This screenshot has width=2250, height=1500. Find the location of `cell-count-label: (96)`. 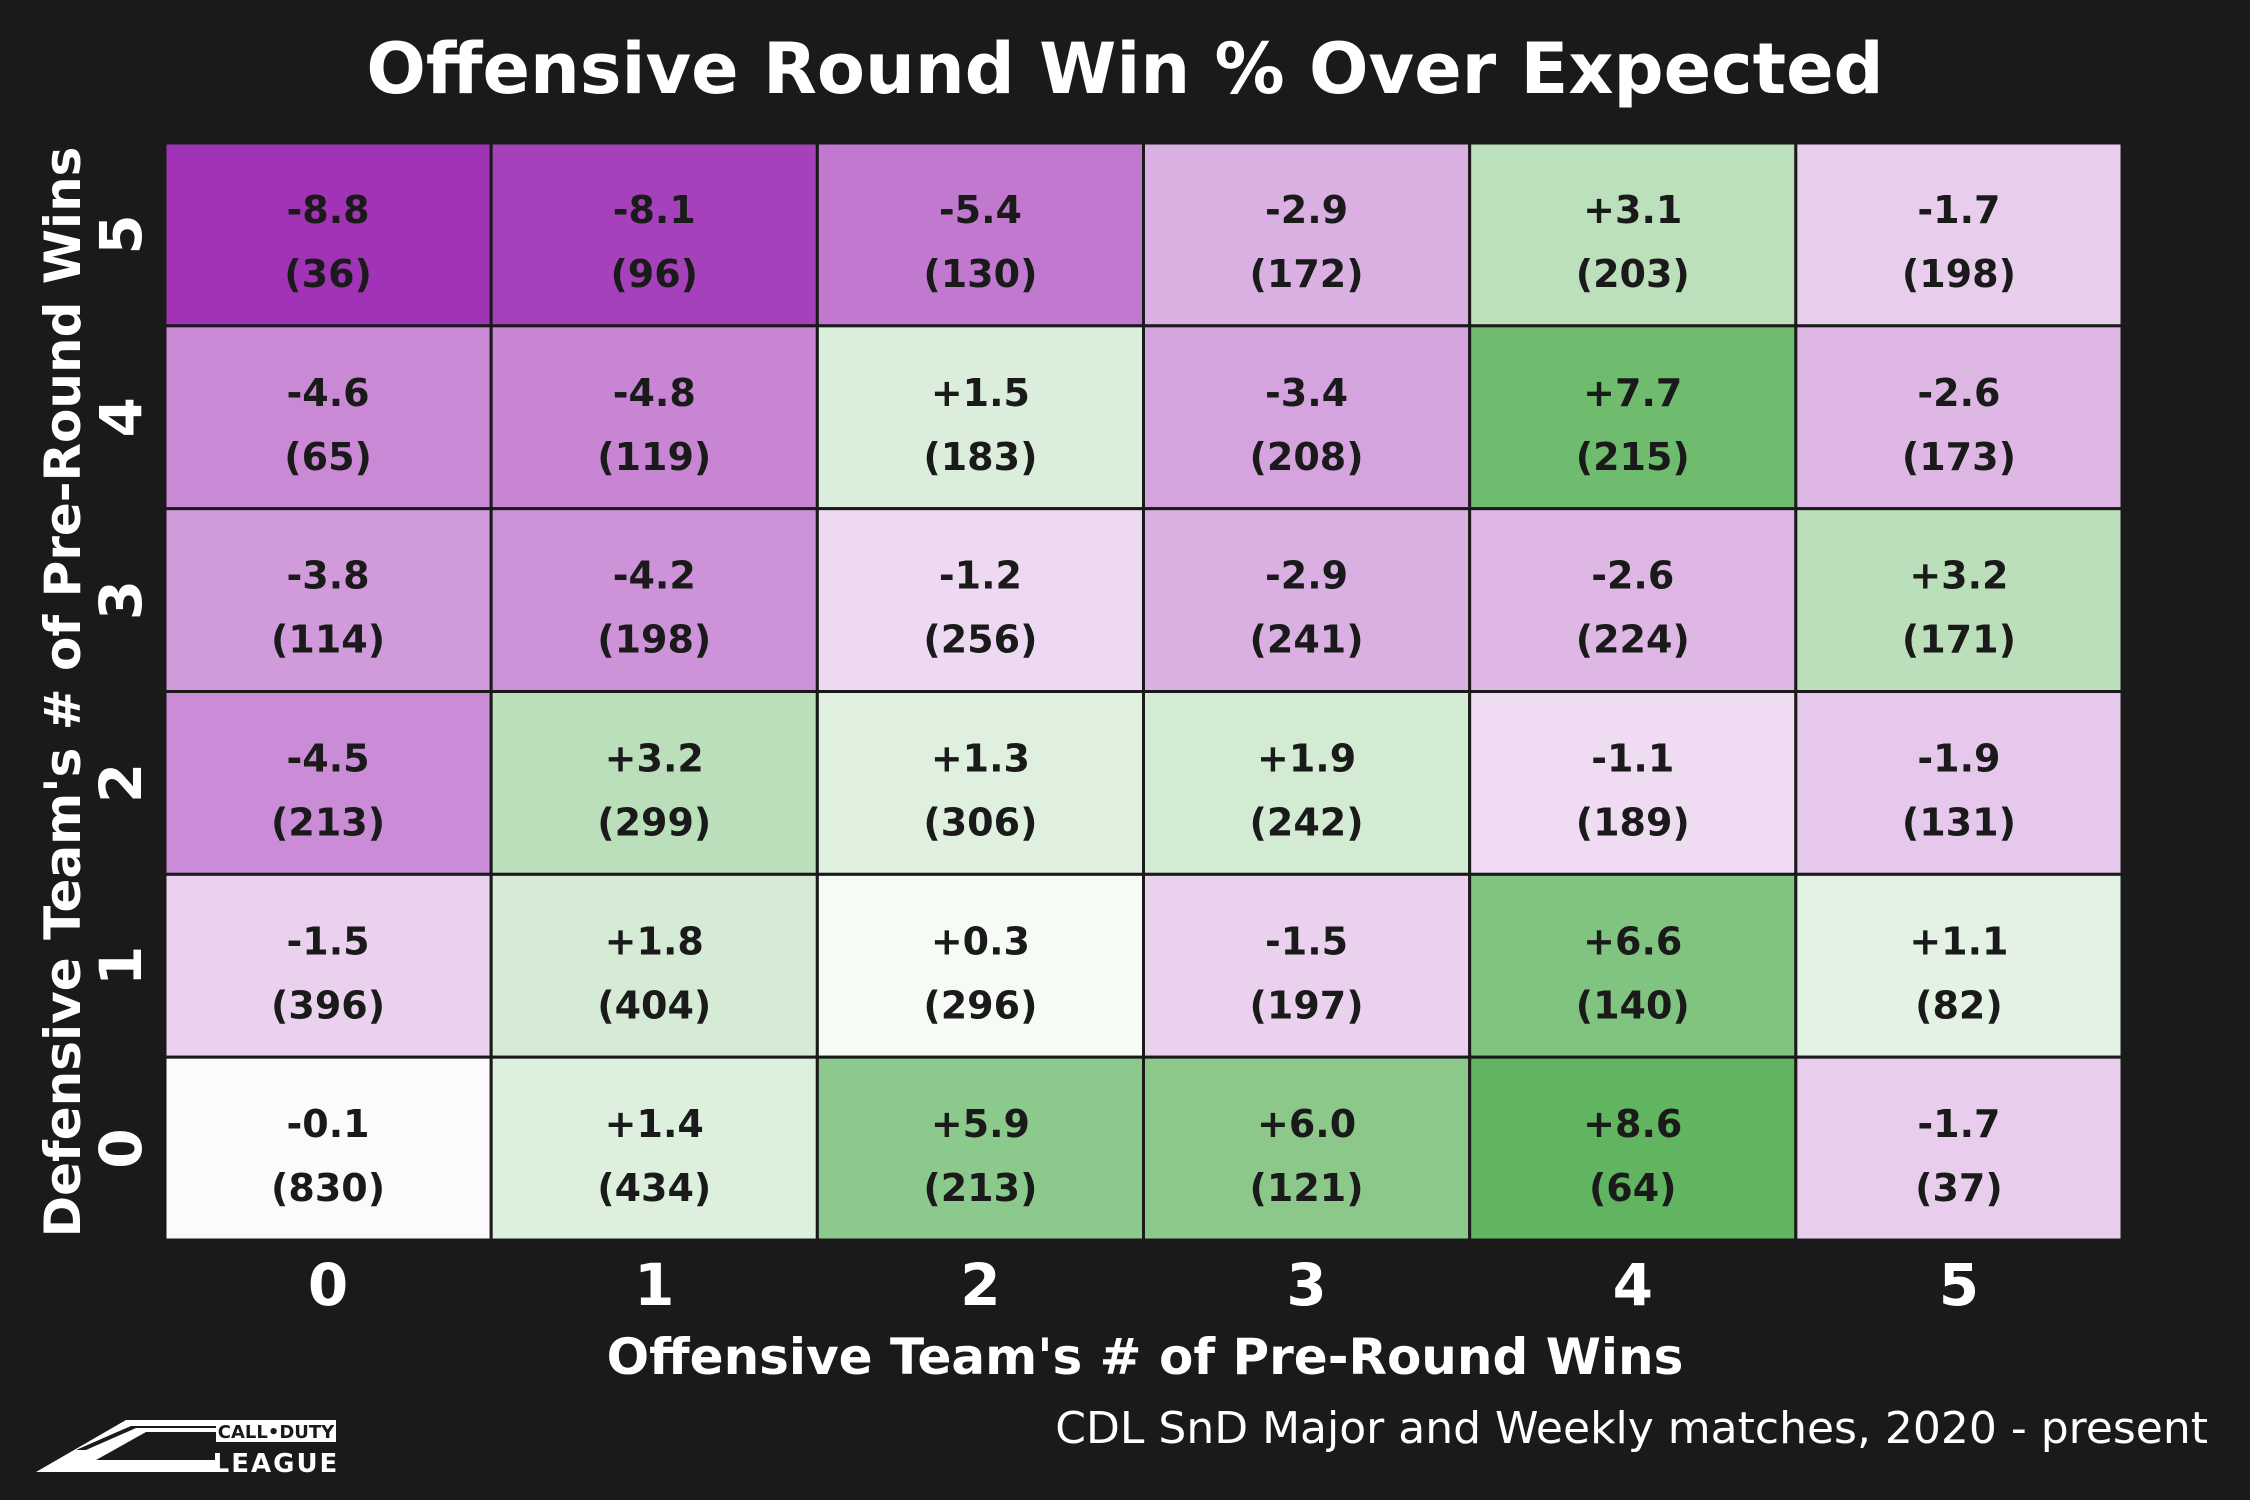

cell-count-label: (96) is located at coordinates (654, 274).